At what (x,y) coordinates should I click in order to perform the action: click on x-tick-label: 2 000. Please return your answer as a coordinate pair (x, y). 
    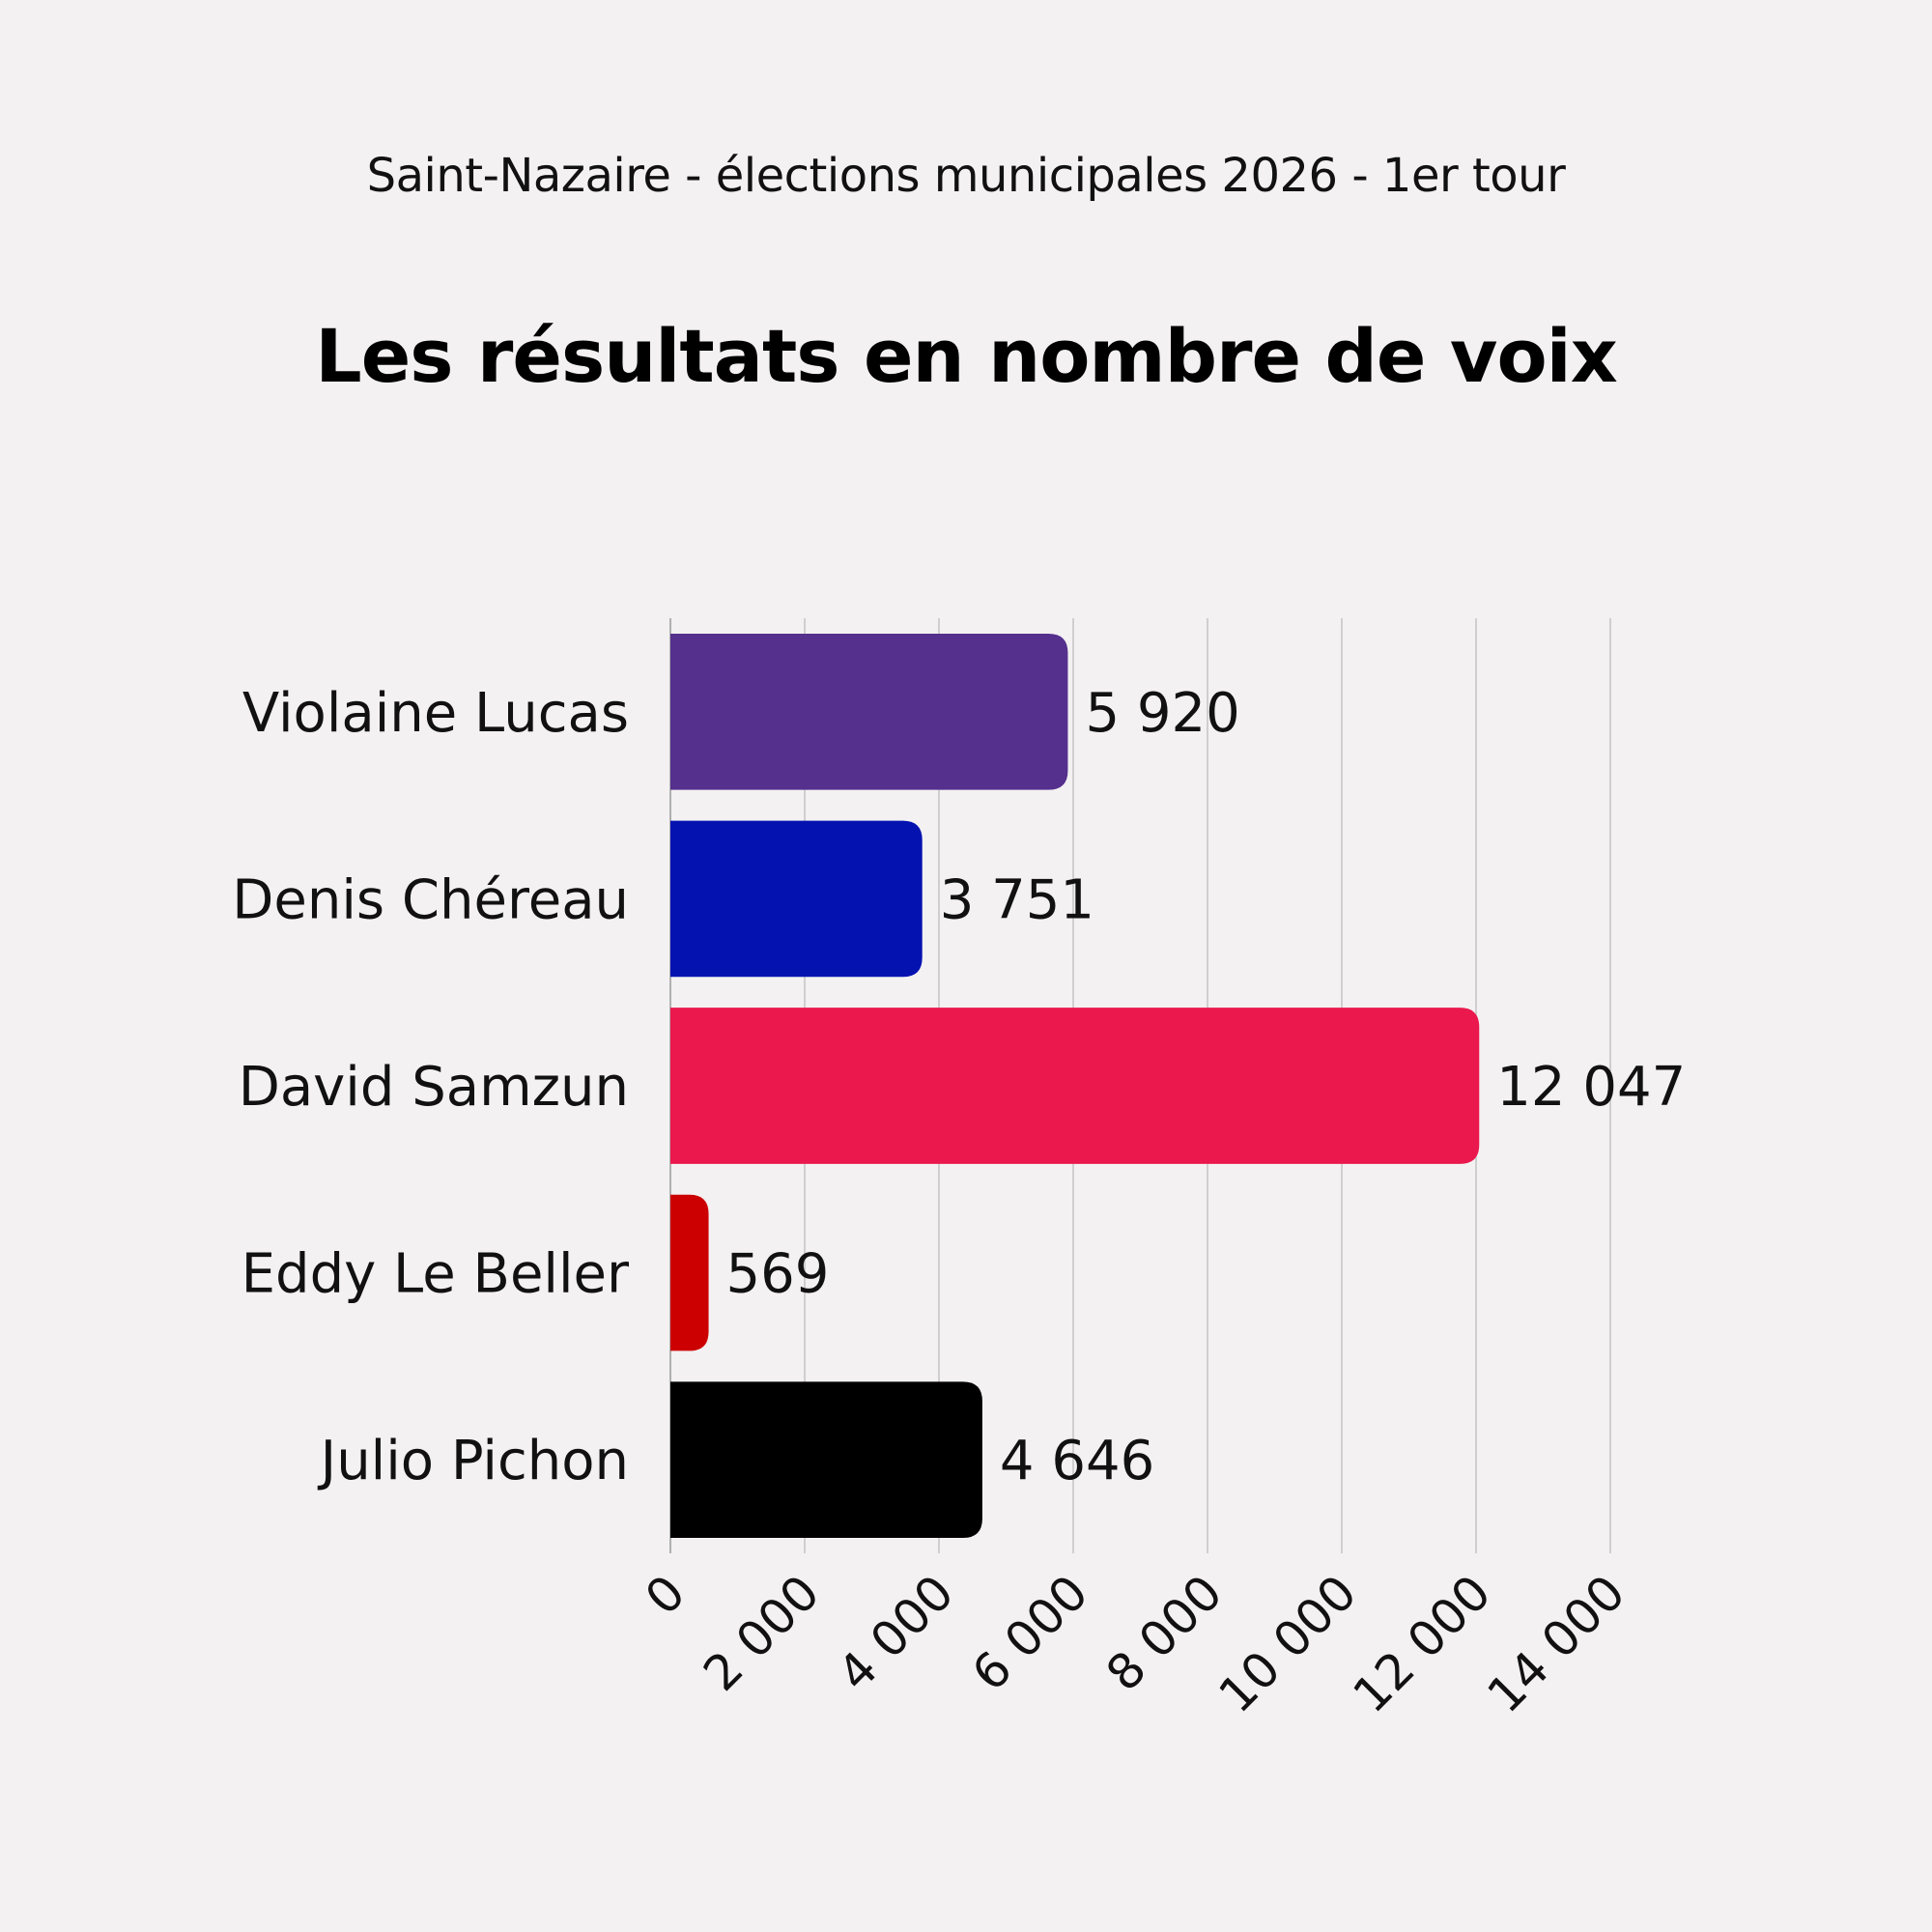
    Looking at the image, I should click on (761, 1632).